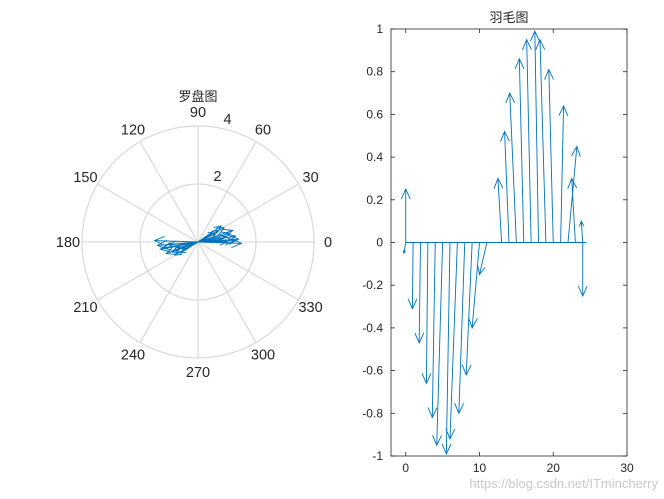 This screenshot has height=499, width=664. What do you see at coordinates (374, 200) in the screenshot?
I see `y-tick-label: 0.2` at bounding box center [374, 200].